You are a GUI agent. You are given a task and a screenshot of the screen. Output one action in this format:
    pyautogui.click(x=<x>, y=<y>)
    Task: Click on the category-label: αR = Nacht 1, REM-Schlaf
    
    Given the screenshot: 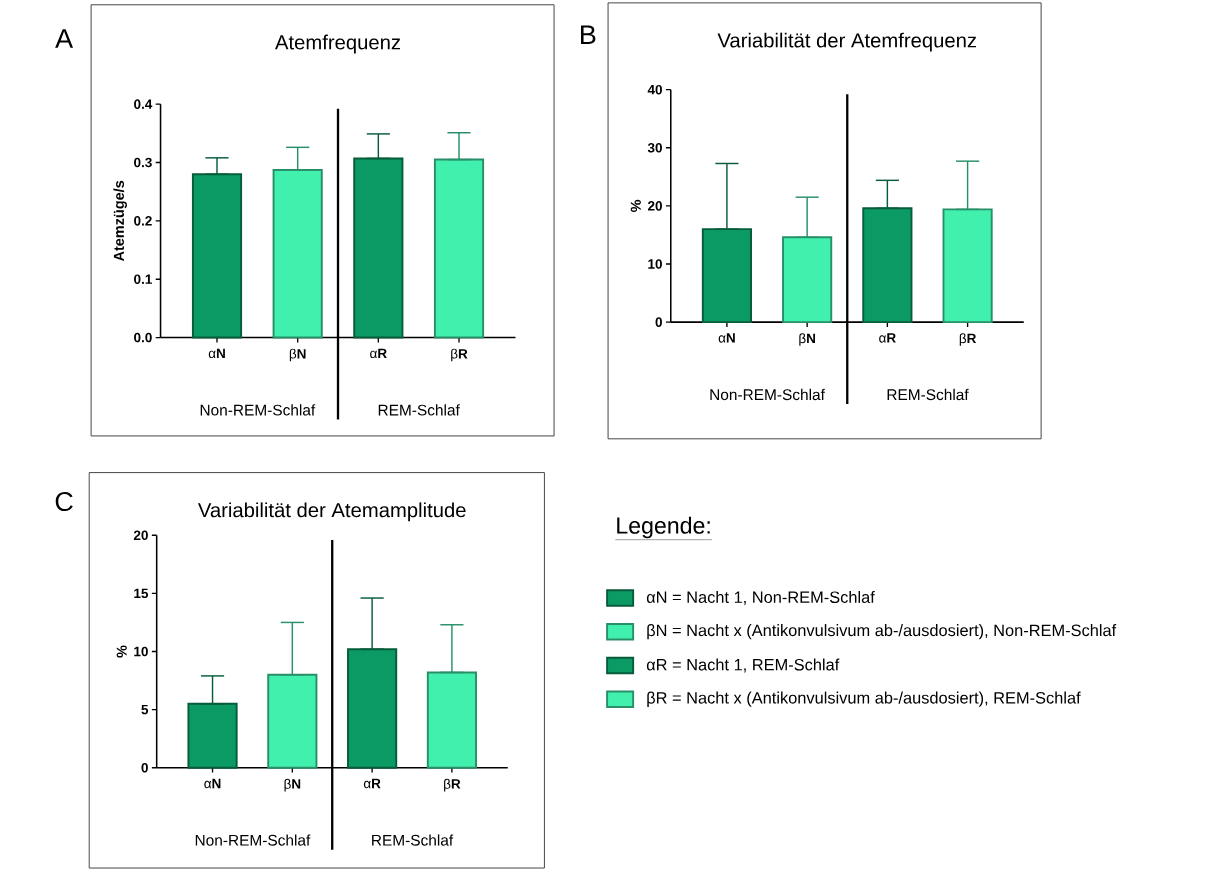 What is the action you would take?
    pyautogui.click(x=743, y=665)
    